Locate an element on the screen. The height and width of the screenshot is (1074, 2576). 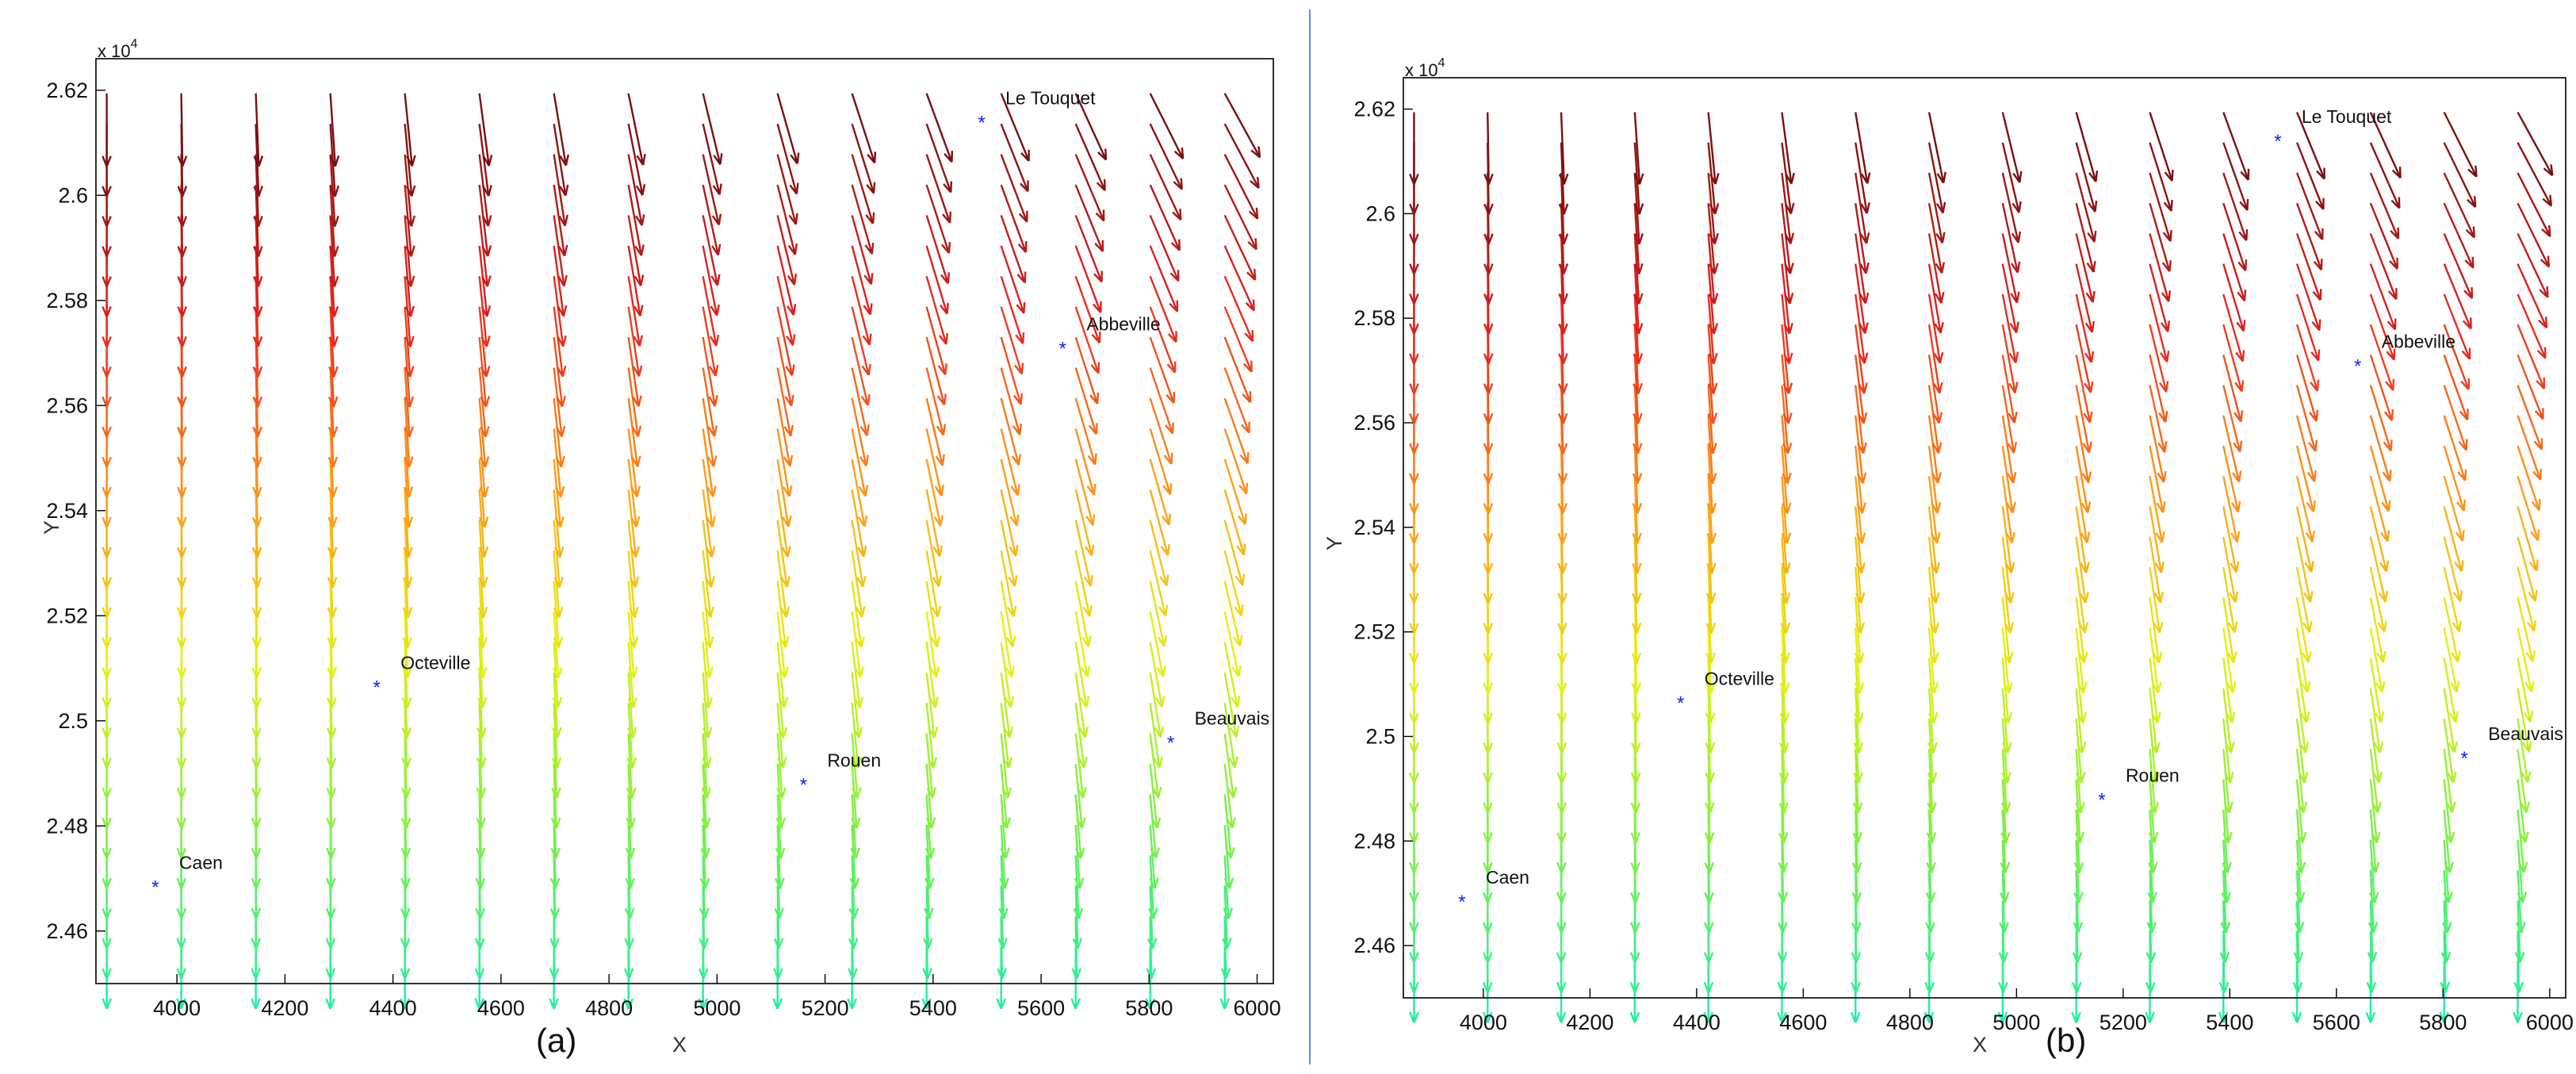
y-tick-label: 2.48 is located at coordinates (1374, 841).